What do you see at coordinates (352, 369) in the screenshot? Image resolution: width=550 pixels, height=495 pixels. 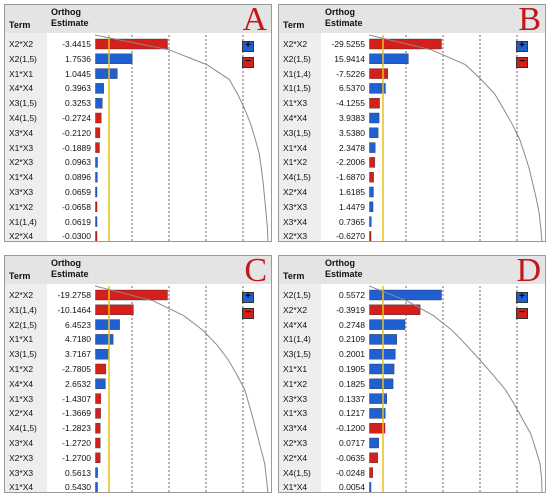 I see `row-estimate: 0.1905` at bounding box center [352, 369].